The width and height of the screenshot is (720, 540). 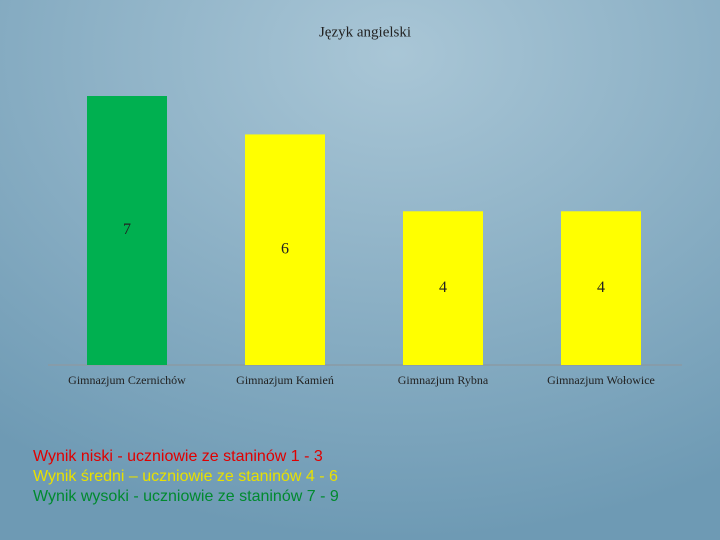 I want to click on x-tick-label: Gimnazjum Czernichów, so click(x=127, y=380).